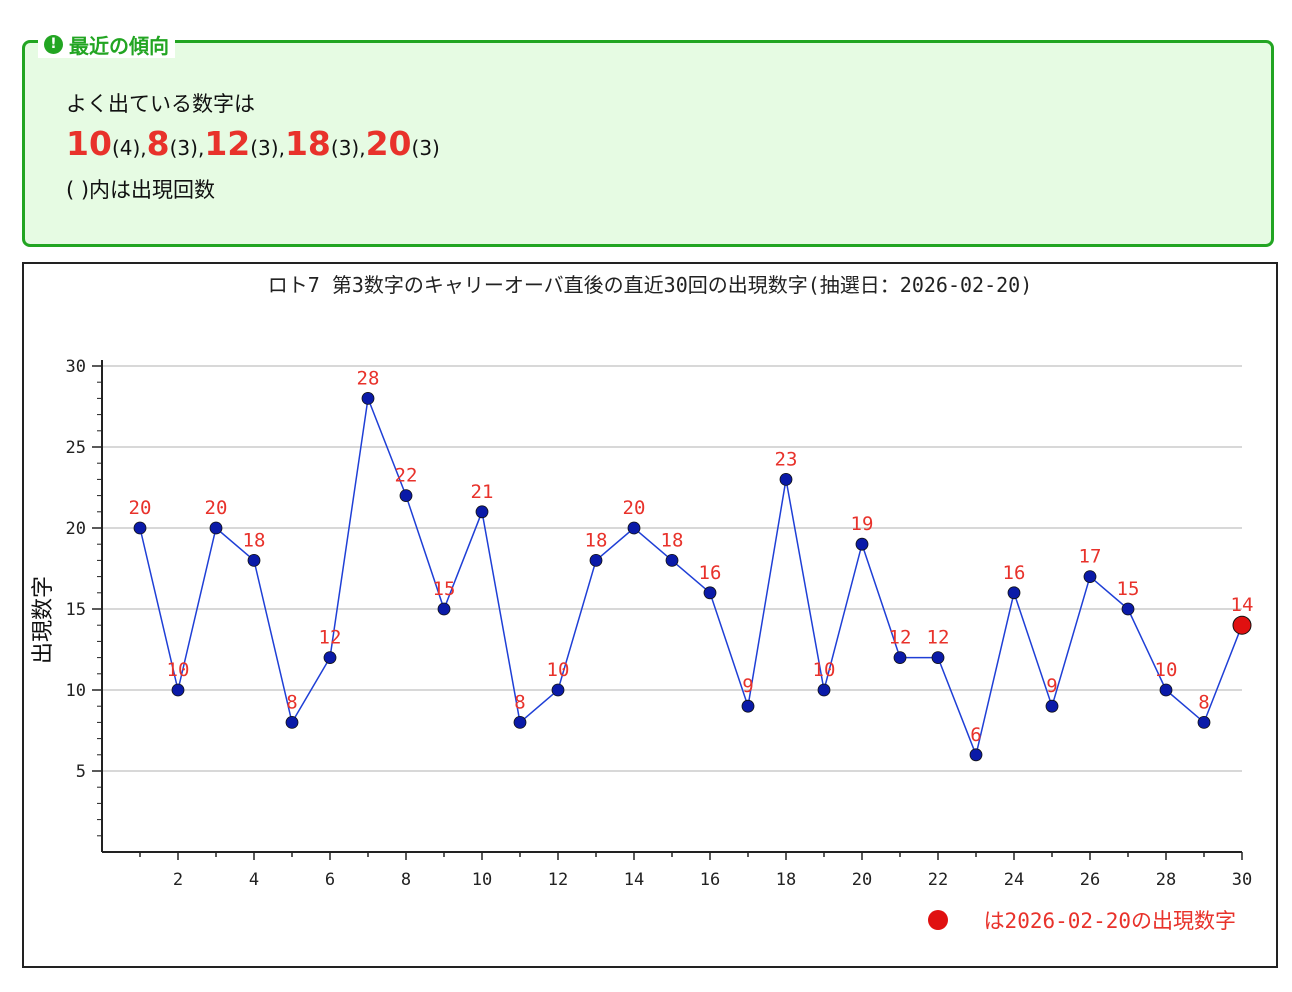 This screenshot has width=1292, height=992. I want to click on highlight-point, so click(1242, 625).